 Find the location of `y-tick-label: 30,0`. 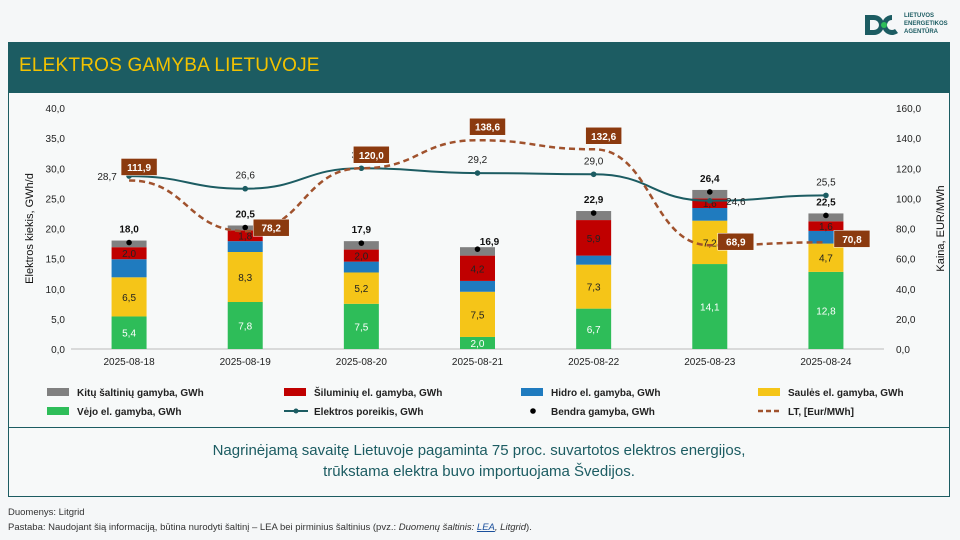

y-tick-label: 30,0 is located at coordinates (56, 169).